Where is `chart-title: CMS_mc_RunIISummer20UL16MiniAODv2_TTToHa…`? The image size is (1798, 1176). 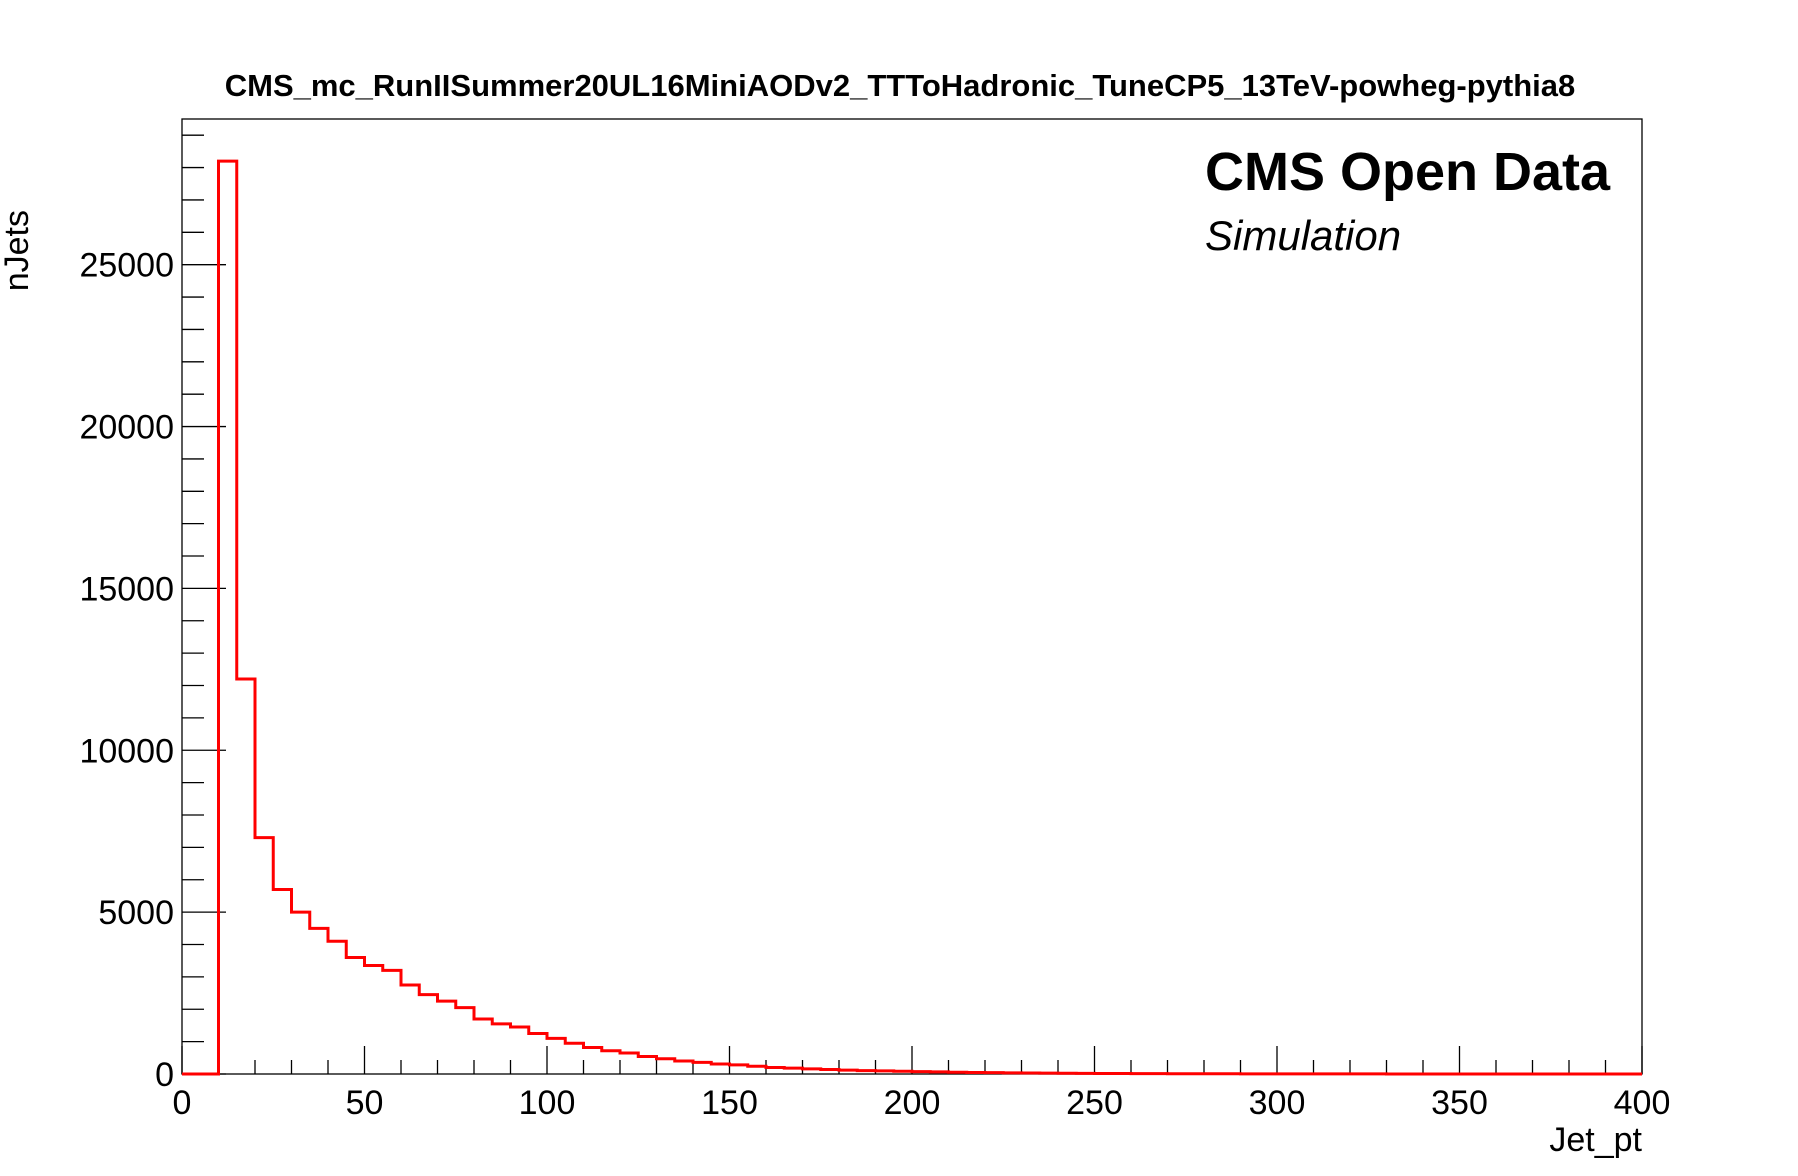
chart-title: CMS_mc_RunIISummer20UL16MiniAODv2_TTToHa… is located at coordinates (900, 85).